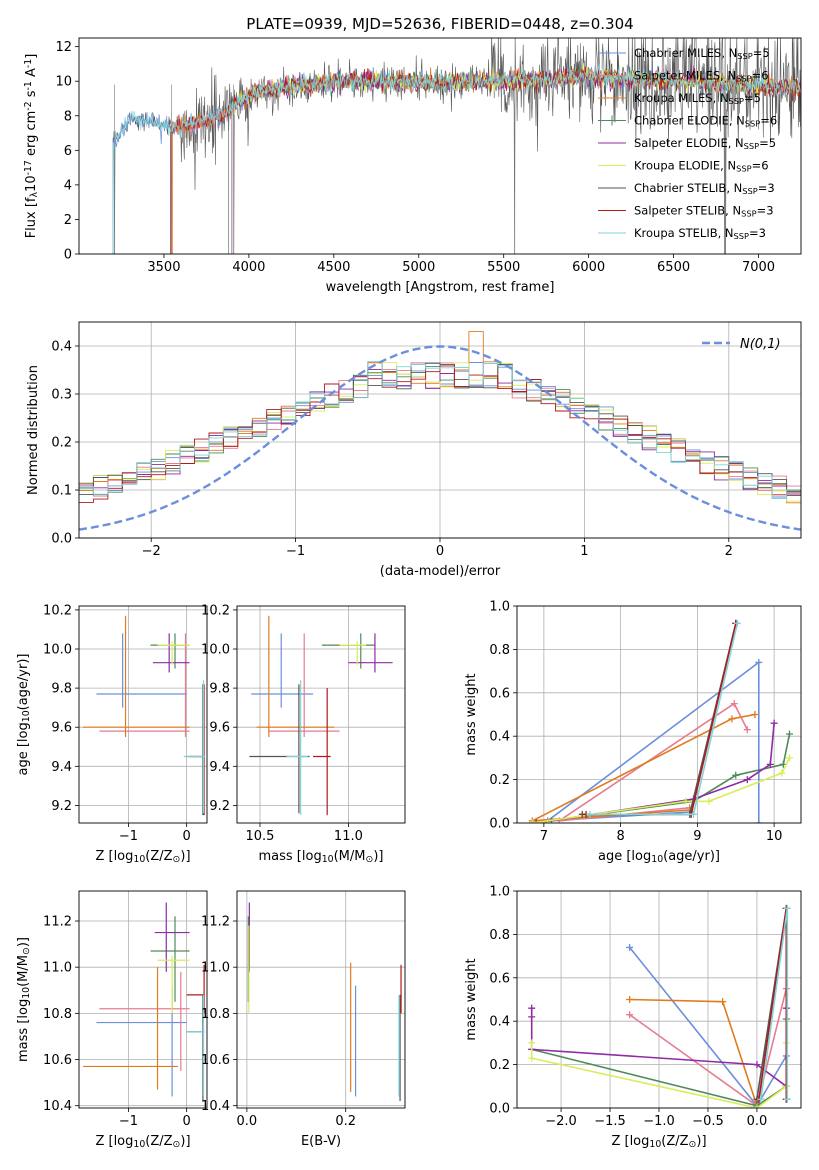 The width and height of the screenshot is (819, 1170). Describe the element at coordinates (348, 836) in the screenshot. I see `x-tick-label: 11.0` at that location.